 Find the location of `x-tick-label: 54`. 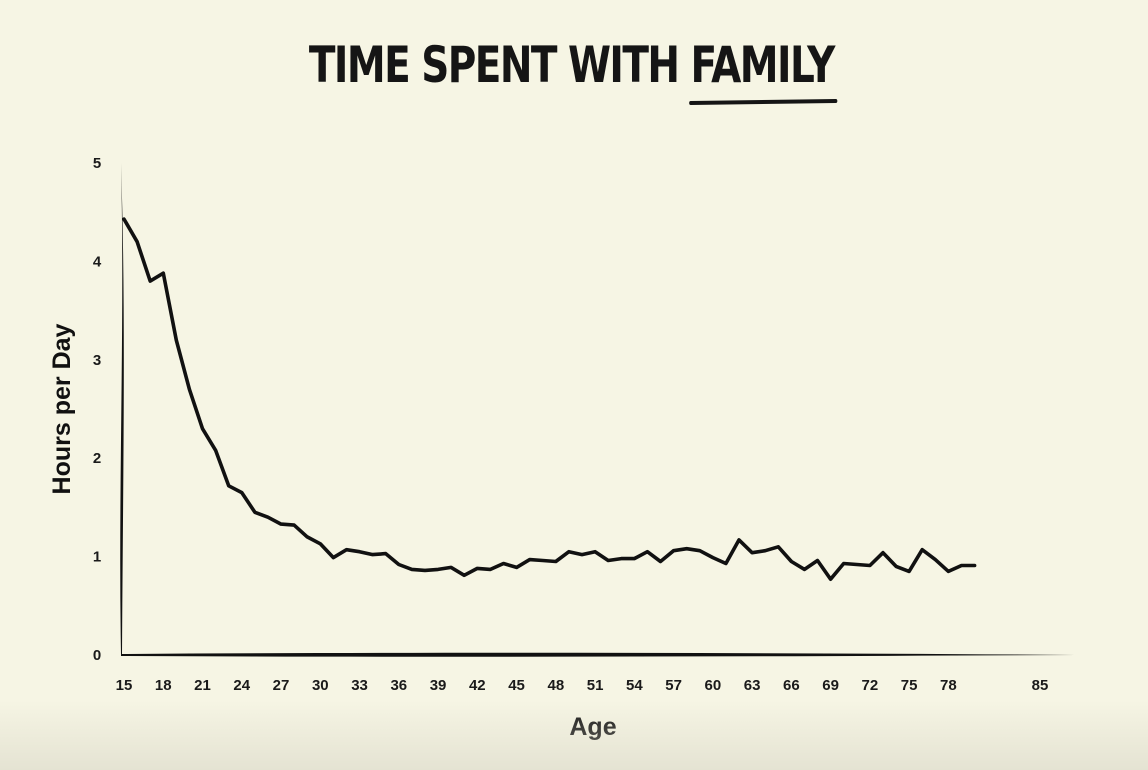

x-tick-label: 54 is located at coordinates (634, 685).